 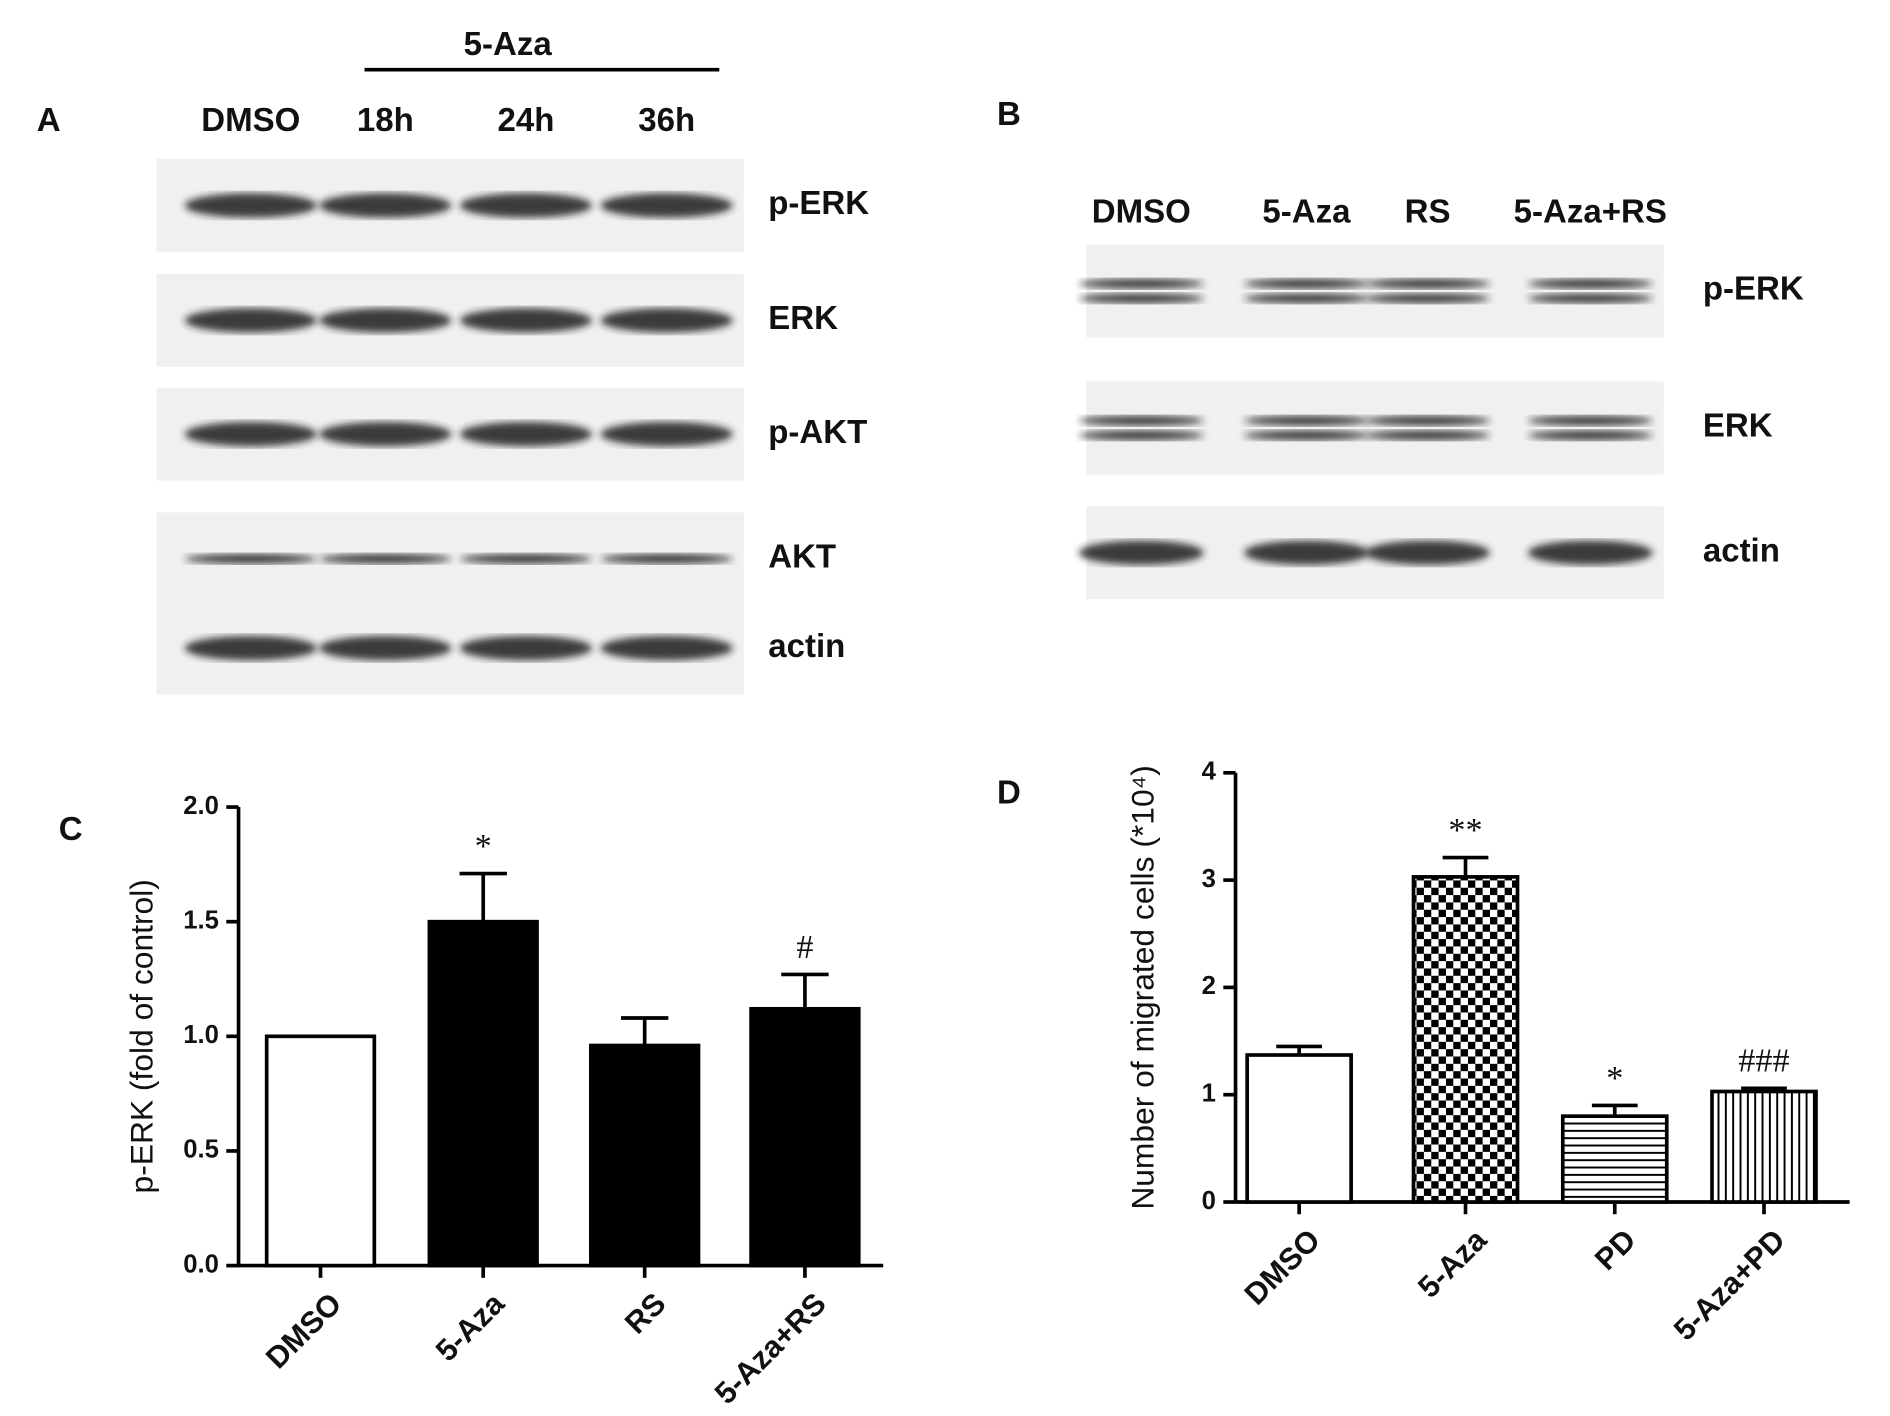 I want to click on y-tick-label: 2.0, so click(x=201, y=806).